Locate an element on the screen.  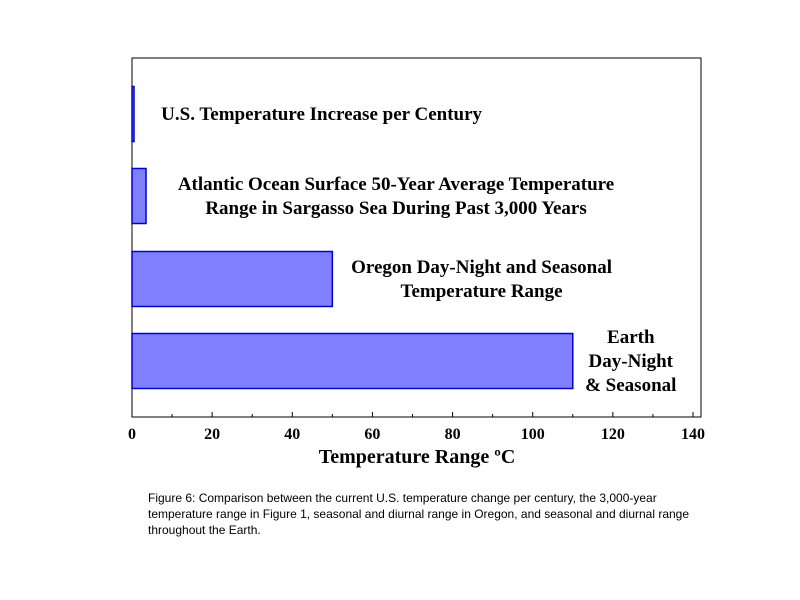
bar-label-1: U.S. Temperature Increase per Century is located at coordinates (321, 114).